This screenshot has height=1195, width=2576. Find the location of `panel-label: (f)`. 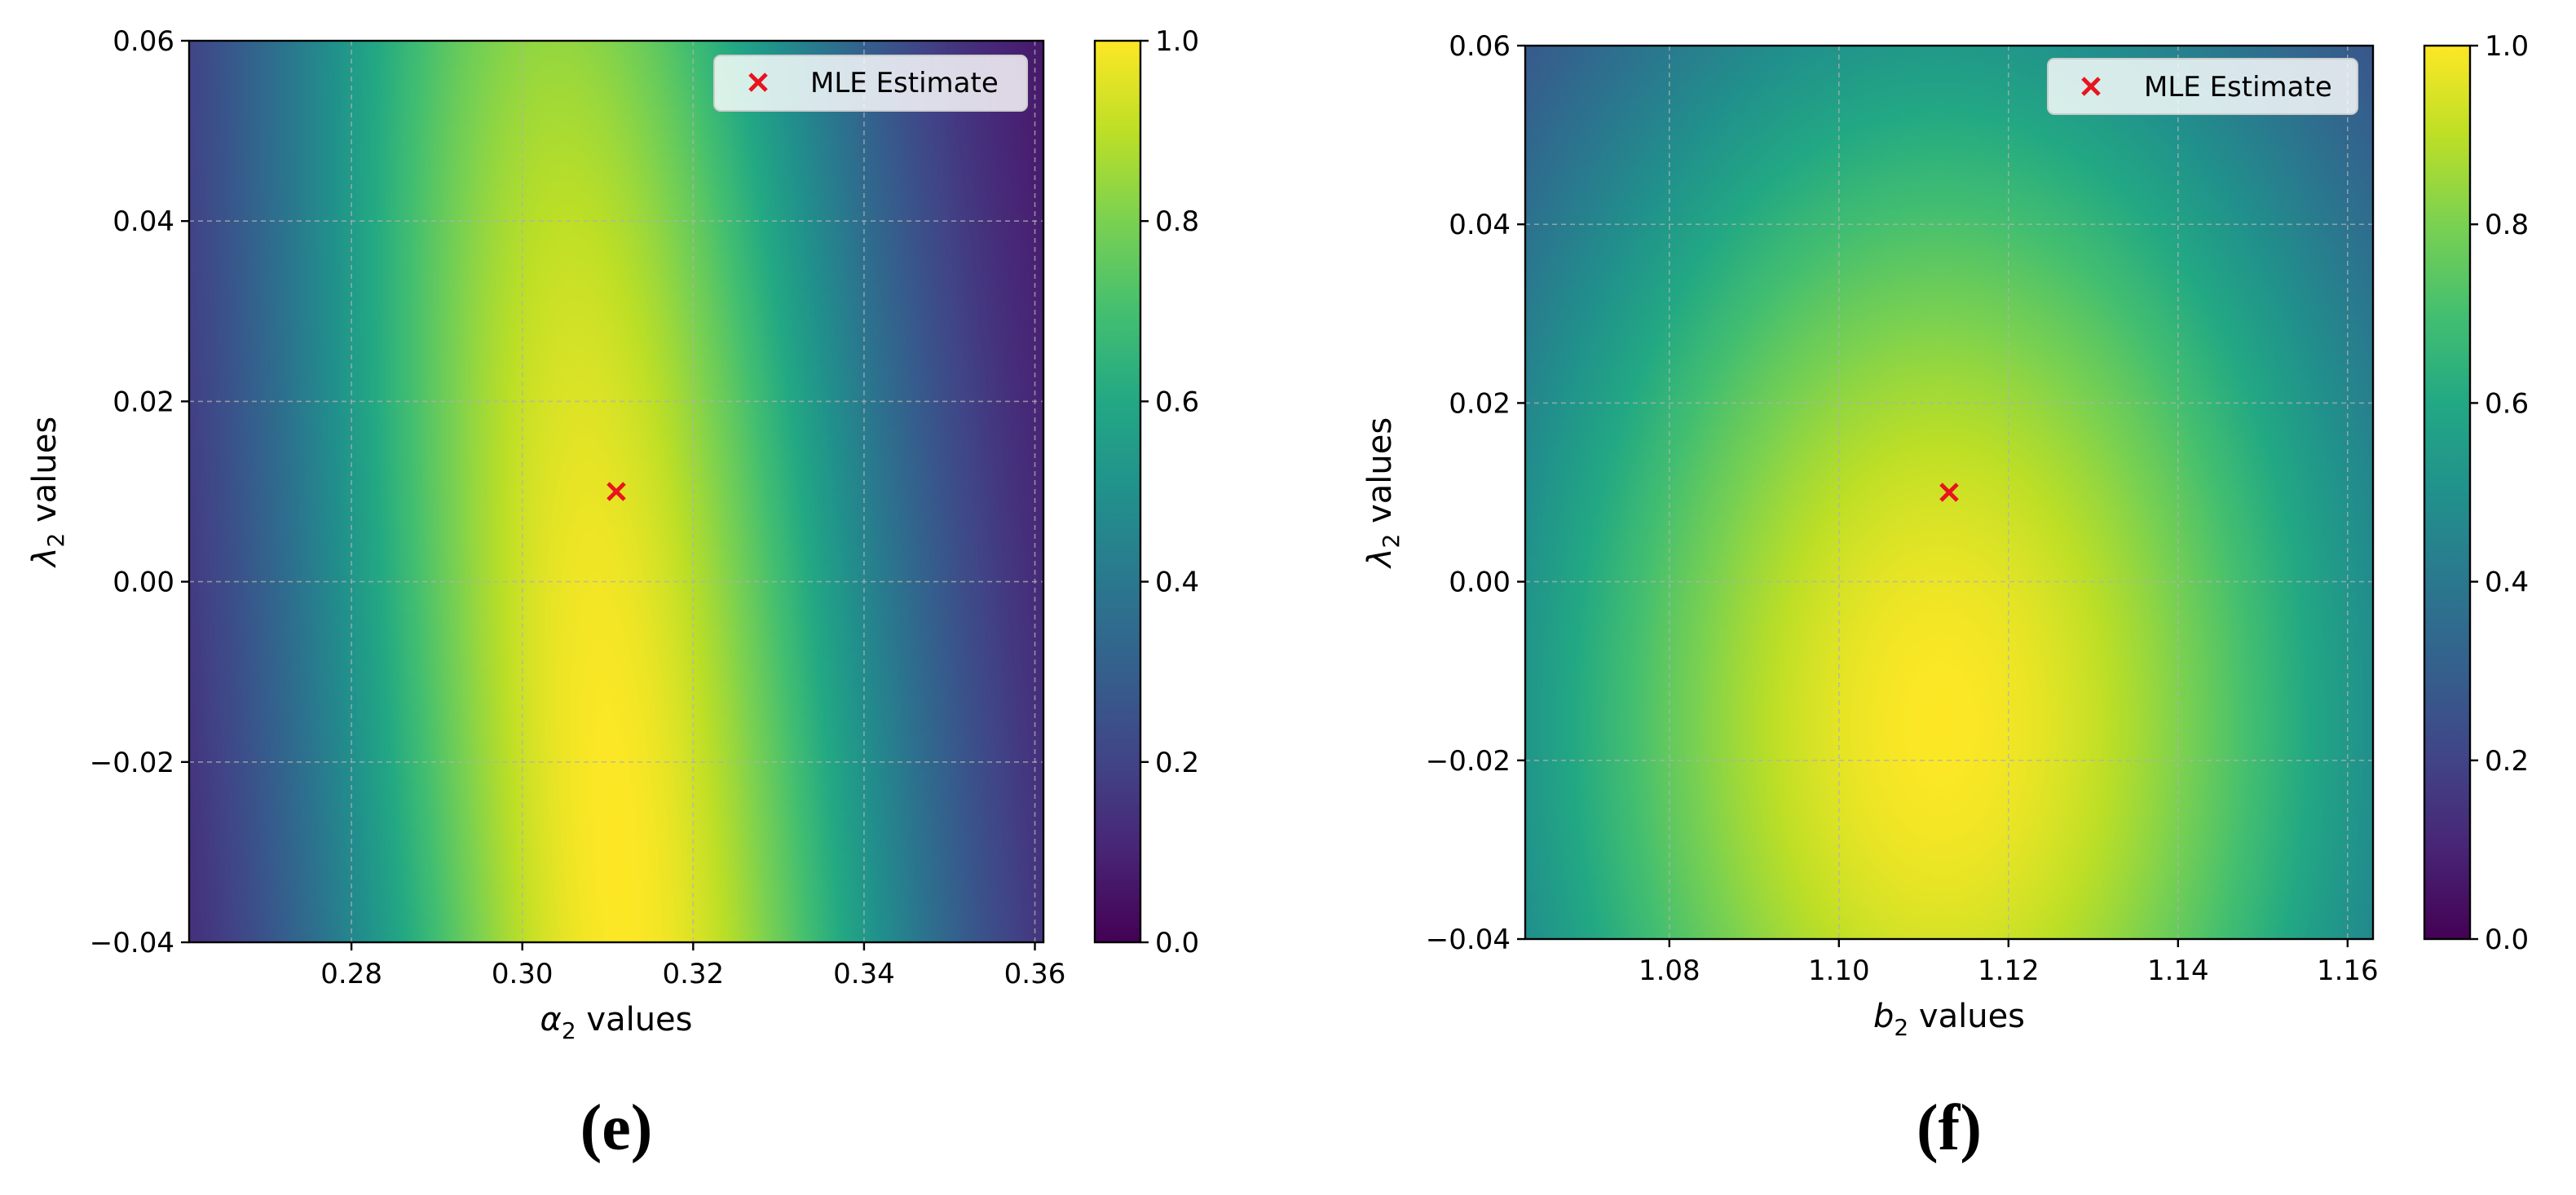

panel-label: (f) is located at coordinates (1949, 1128).